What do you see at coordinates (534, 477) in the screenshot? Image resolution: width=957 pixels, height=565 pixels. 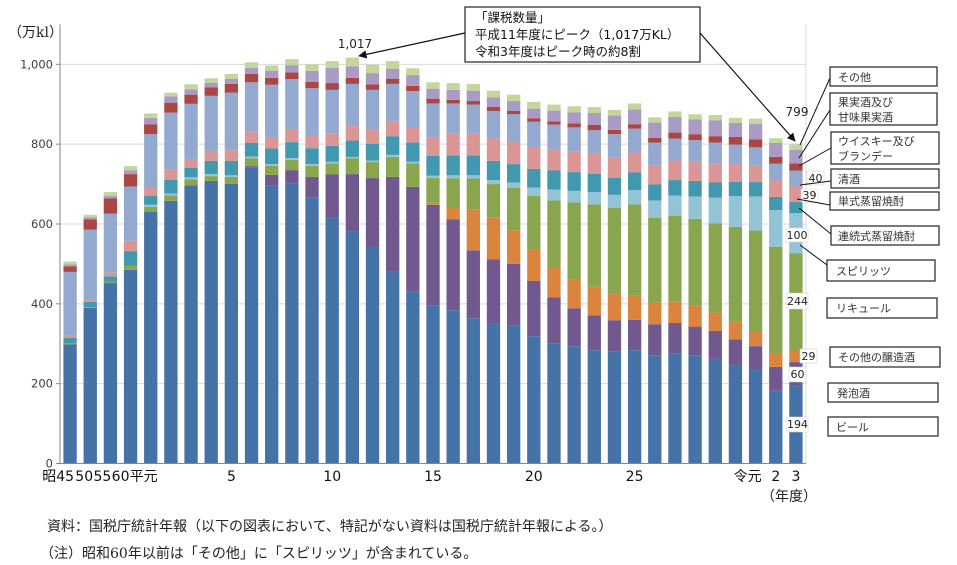 I see `x-tick-label: 20` at bounding box center [534, 477].